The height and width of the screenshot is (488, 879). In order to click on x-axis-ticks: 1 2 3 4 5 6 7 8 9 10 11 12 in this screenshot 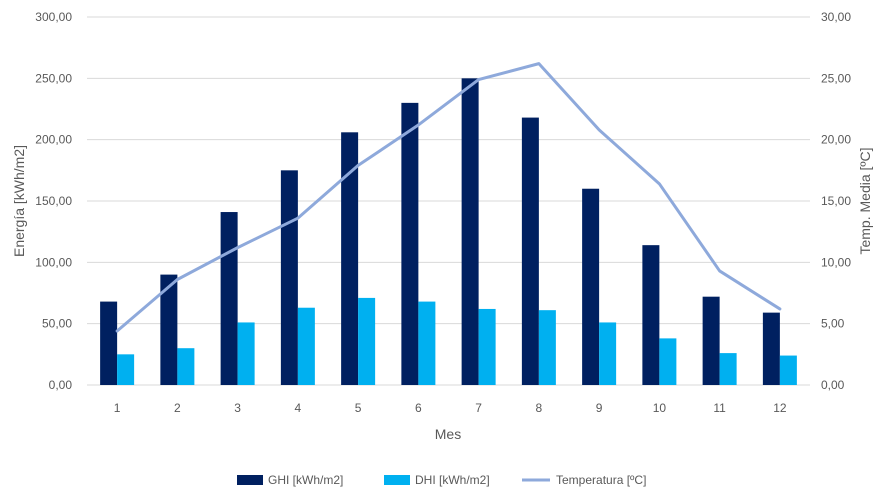, I will do `click(450, 408)`.